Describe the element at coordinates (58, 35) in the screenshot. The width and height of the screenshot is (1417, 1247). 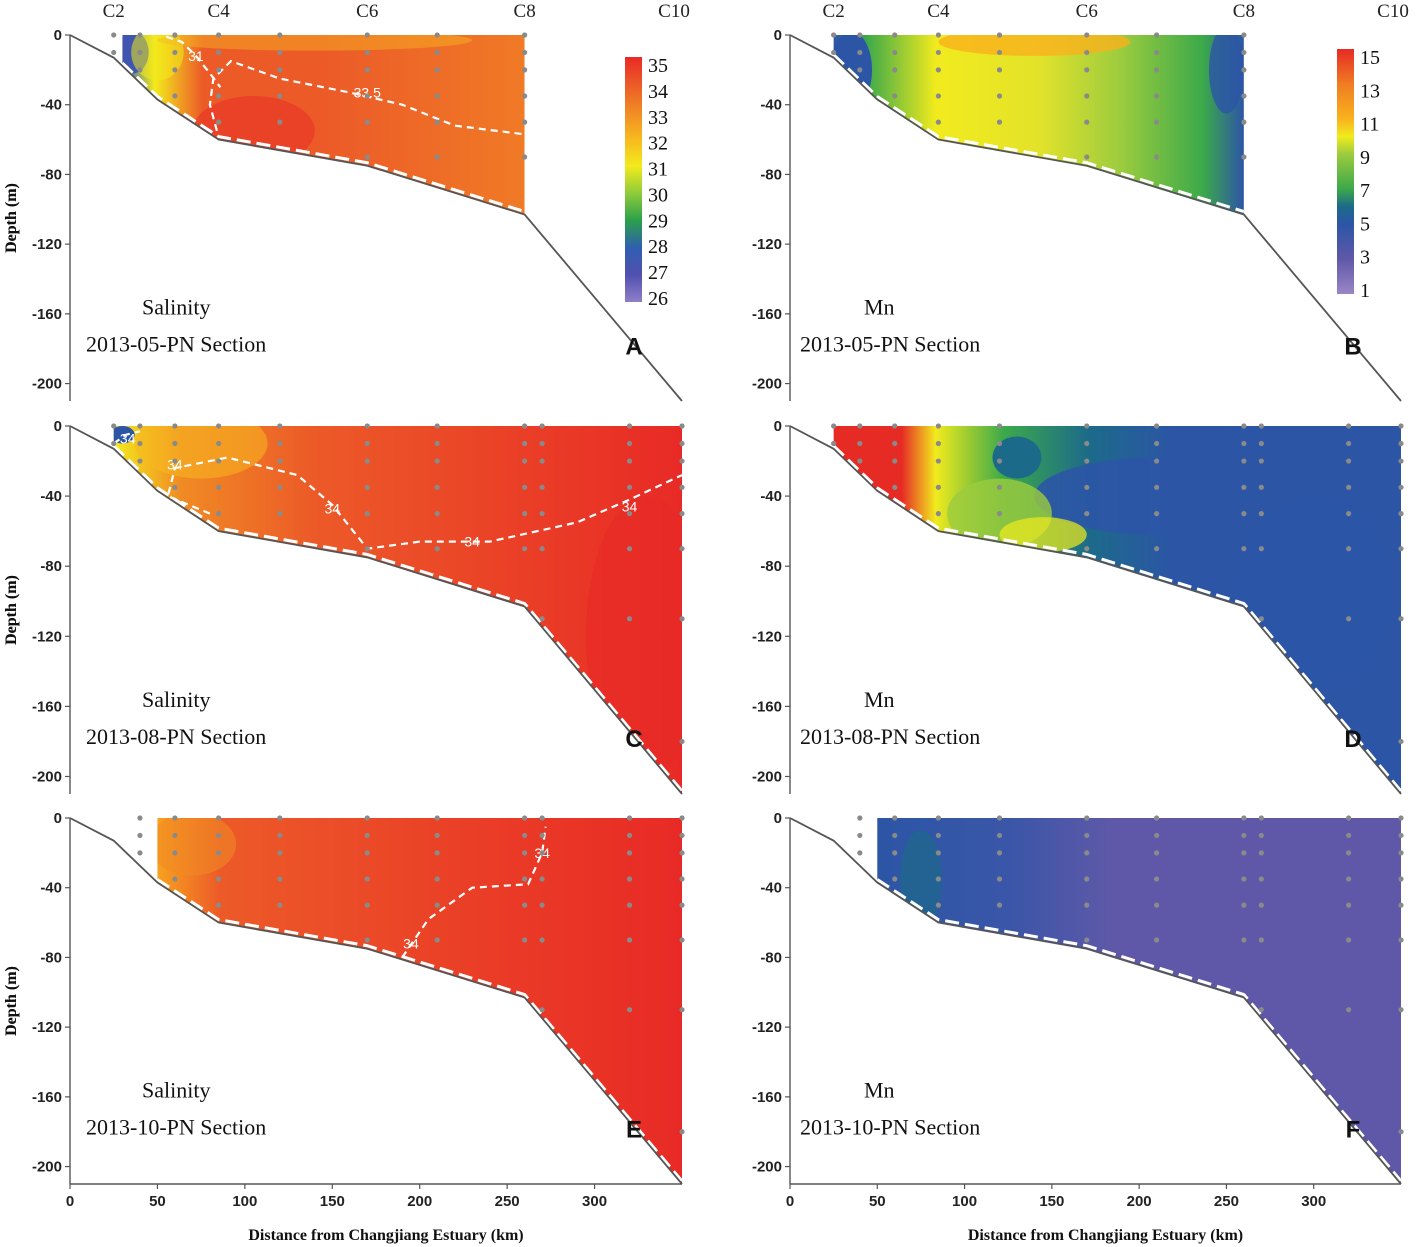
I see `y-tick-label: 0` at that location.